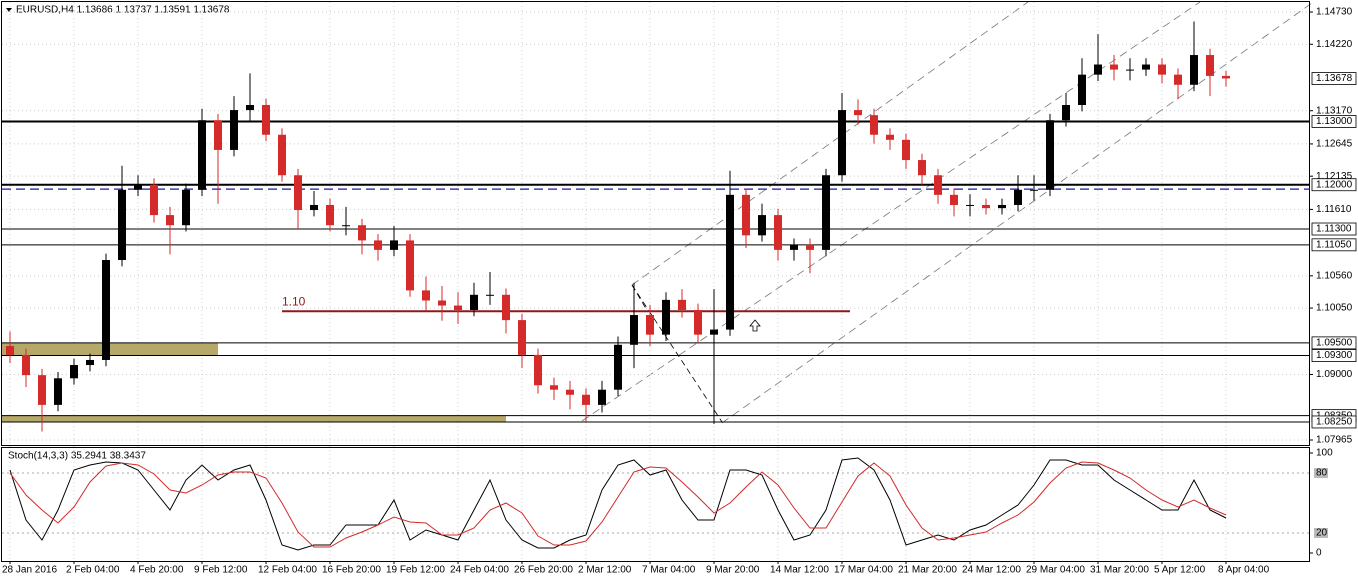  I want to click on x-tick-label: 19 Feb 12:00, so click(415, 570).